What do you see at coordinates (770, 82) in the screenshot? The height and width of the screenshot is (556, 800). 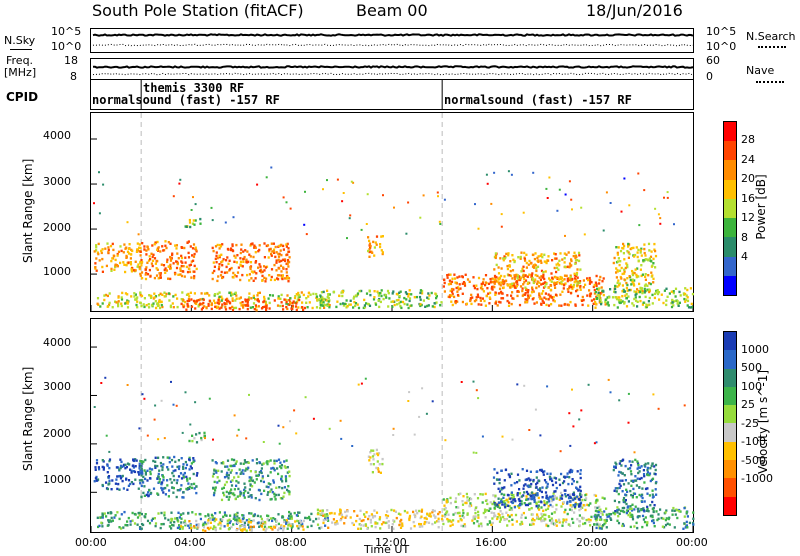 I see `nave-legend-line` at bounding box center [770, 82].